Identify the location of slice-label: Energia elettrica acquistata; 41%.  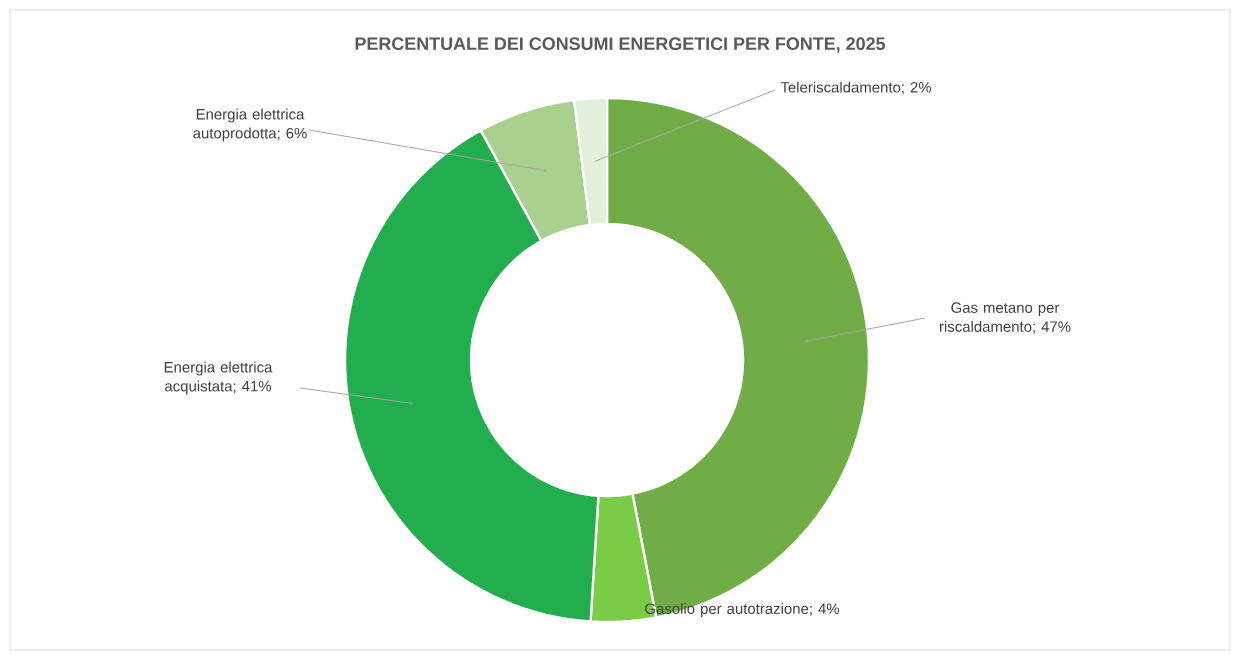
(218, 378).